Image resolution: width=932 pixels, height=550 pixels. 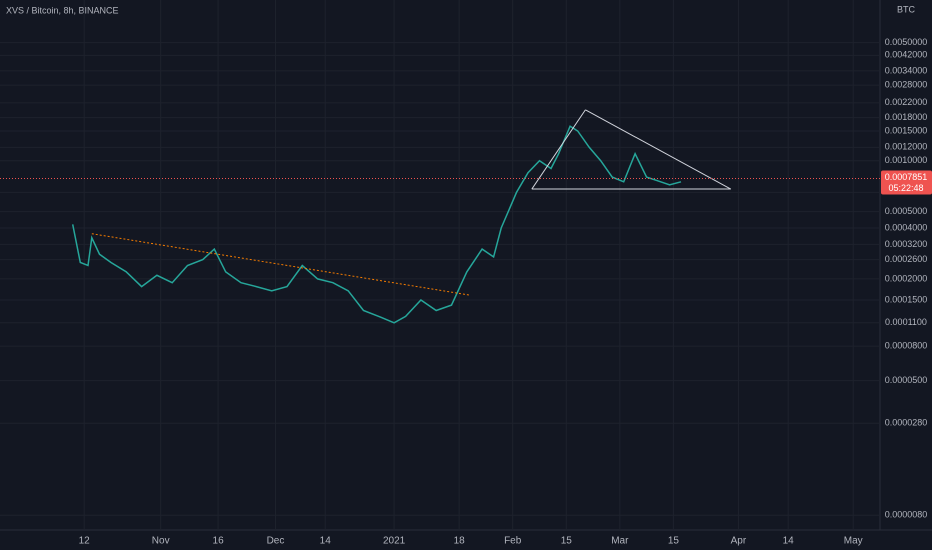 I want to click on y-tick-label: 0.0001100, so click(x=906, y=322).